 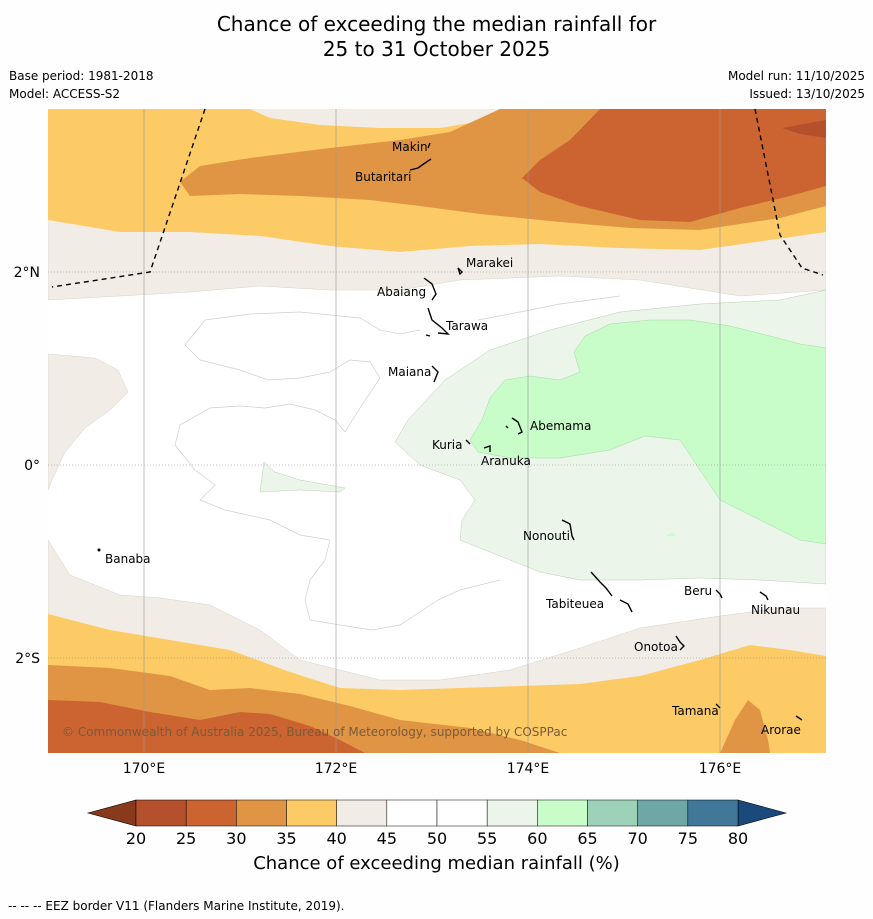 What do you see at coordinates (65, 94) in the screenshot?
I see `model-name: Model: ACCESS-S2` at bounding box center [65, 94].